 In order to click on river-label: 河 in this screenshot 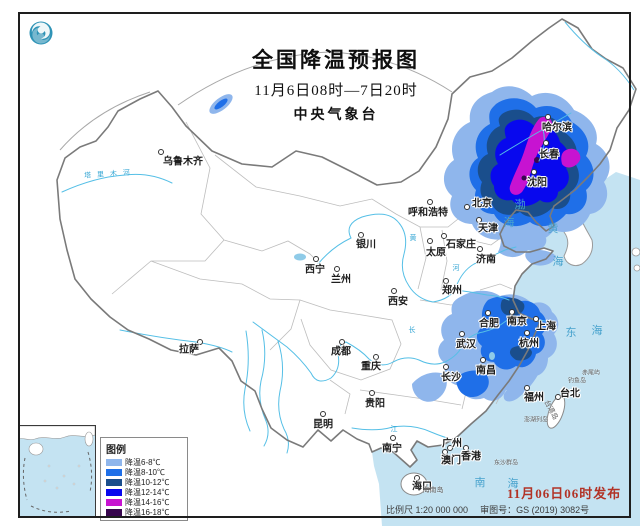, I will do `click(456, 268)`.